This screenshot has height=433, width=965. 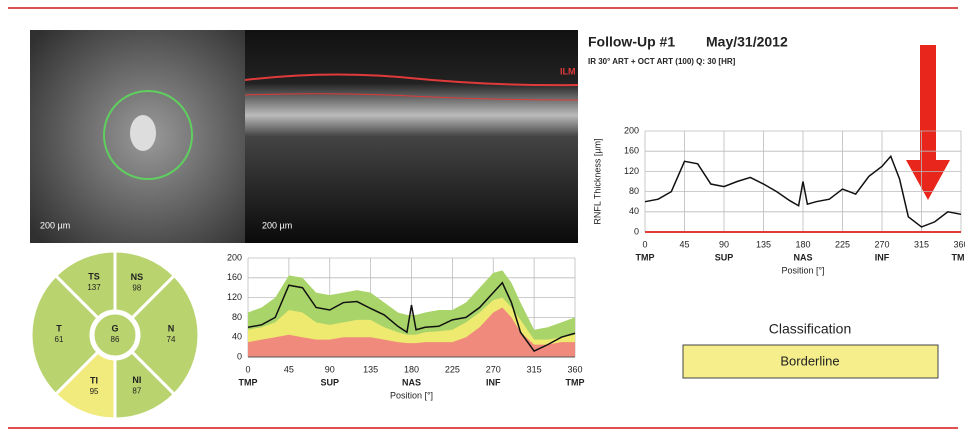 I want to click on sector-label: NI, so click(x=136, y=380).